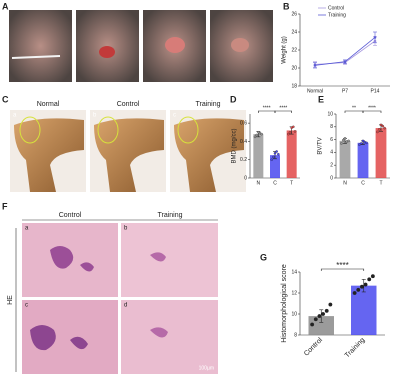 This screenshot has width=400, height=384. Describe the element at coordinates (354, 108) in the screenshot. I see `sig-label: **` at that location.